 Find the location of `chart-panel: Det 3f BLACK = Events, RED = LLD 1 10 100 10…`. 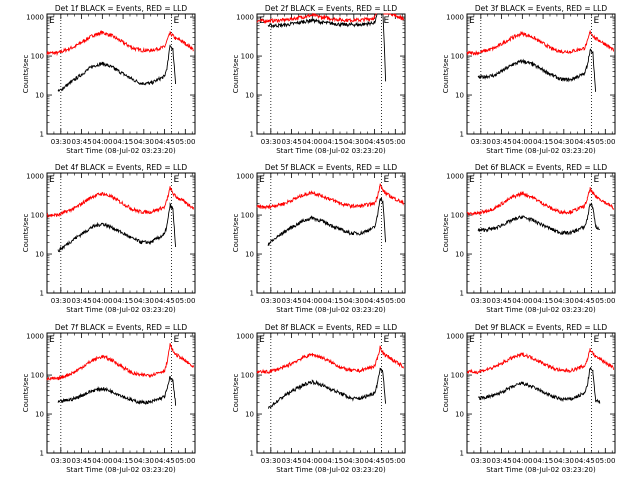

chart-panel: Det 3f BLACK = Events, RED = LLD 1 10 100 10… is located at coordinates (529, 79).